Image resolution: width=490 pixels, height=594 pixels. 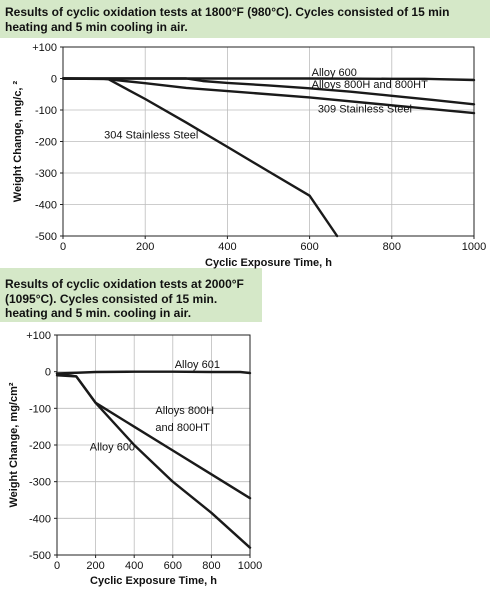 I want to click on chart1-series-label: 309 Stainless Steel, so click(x=365, y=110).